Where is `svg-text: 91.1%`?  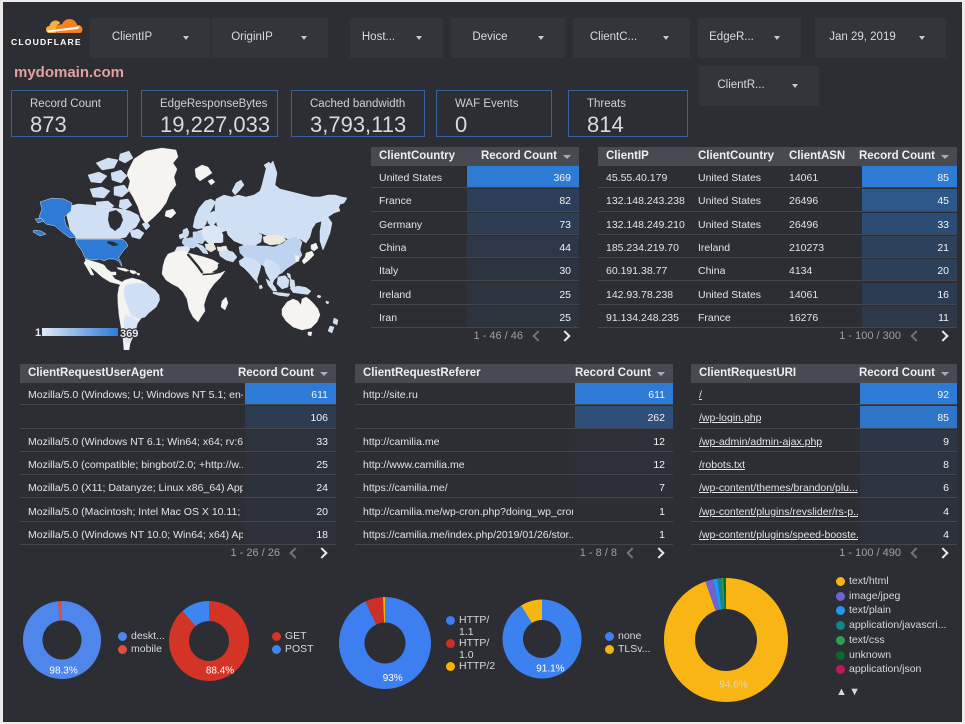
svg-text: 91.1% is located at coordinates (550, 669).